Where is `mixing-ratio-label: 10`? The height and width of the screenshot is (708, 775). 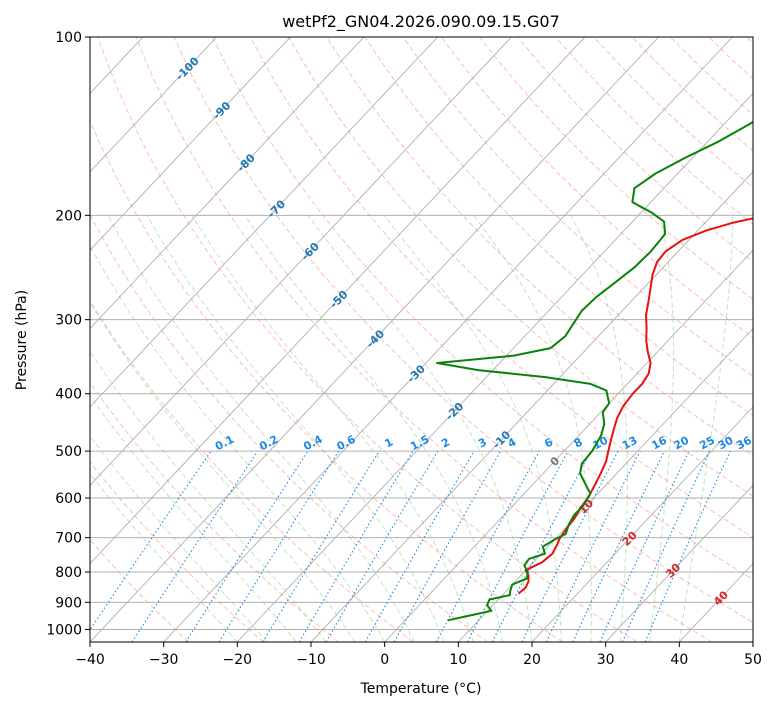 mixing-ratio-label: 10 is located at coordinates (601, 443).